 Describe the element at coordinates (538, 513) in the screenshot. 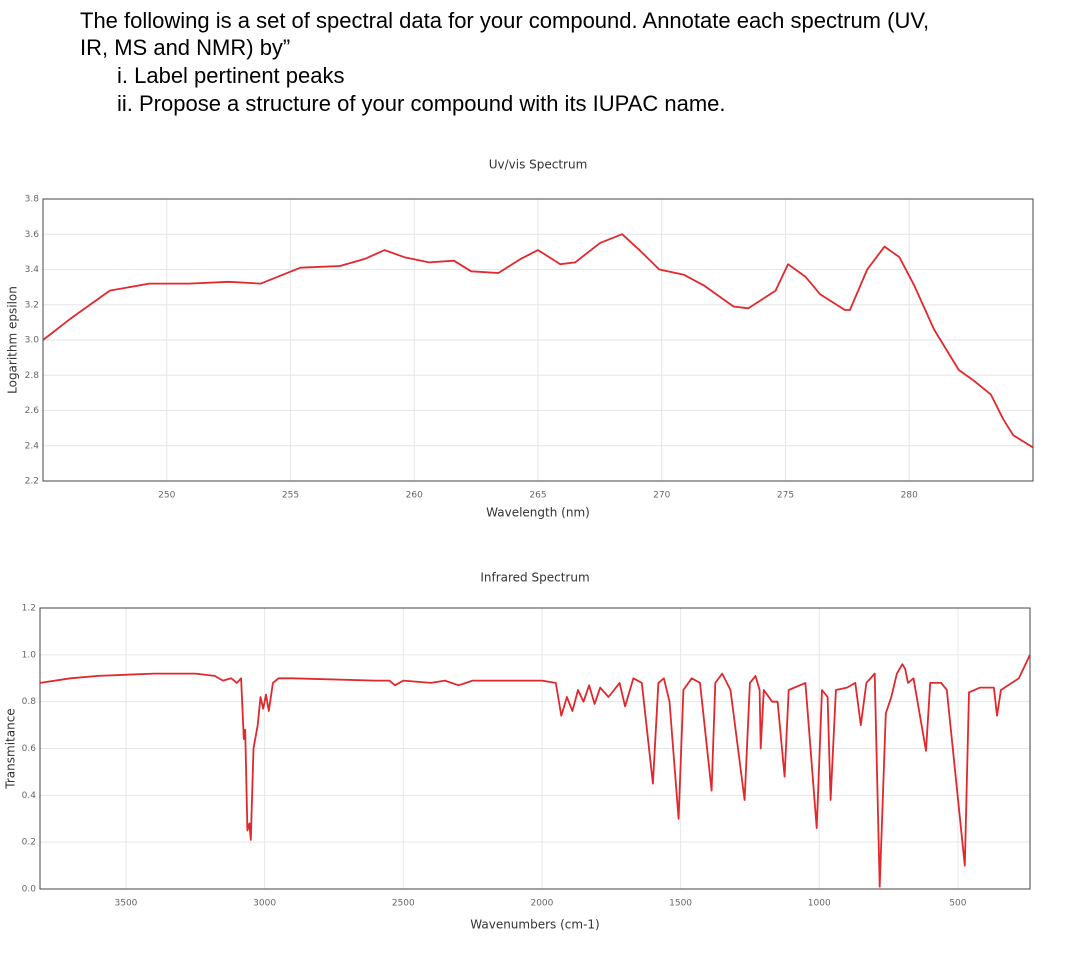

I see `x-axis-label: Wavelength (nm)` at that location.